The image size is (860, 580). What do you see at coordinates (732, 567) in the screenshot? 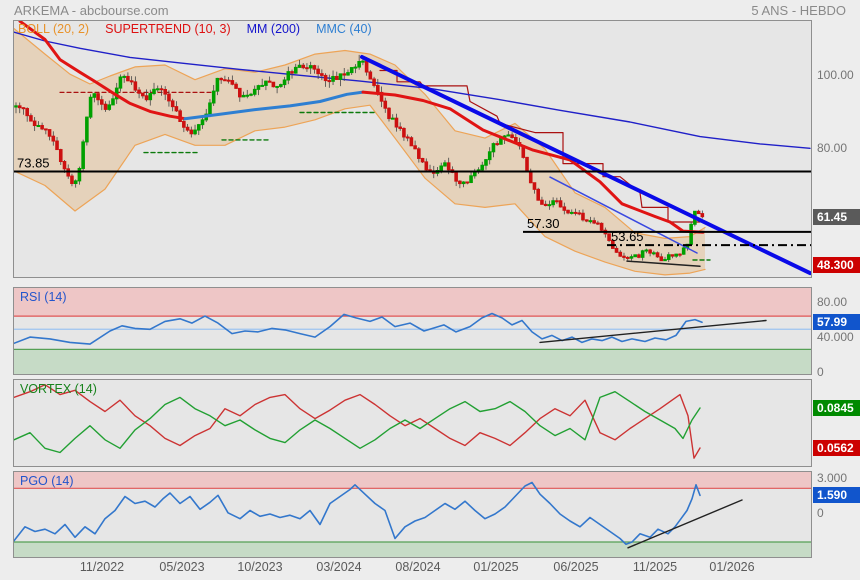
I see `time-axis-label: 01/2026` at bounding box center [732, 567].